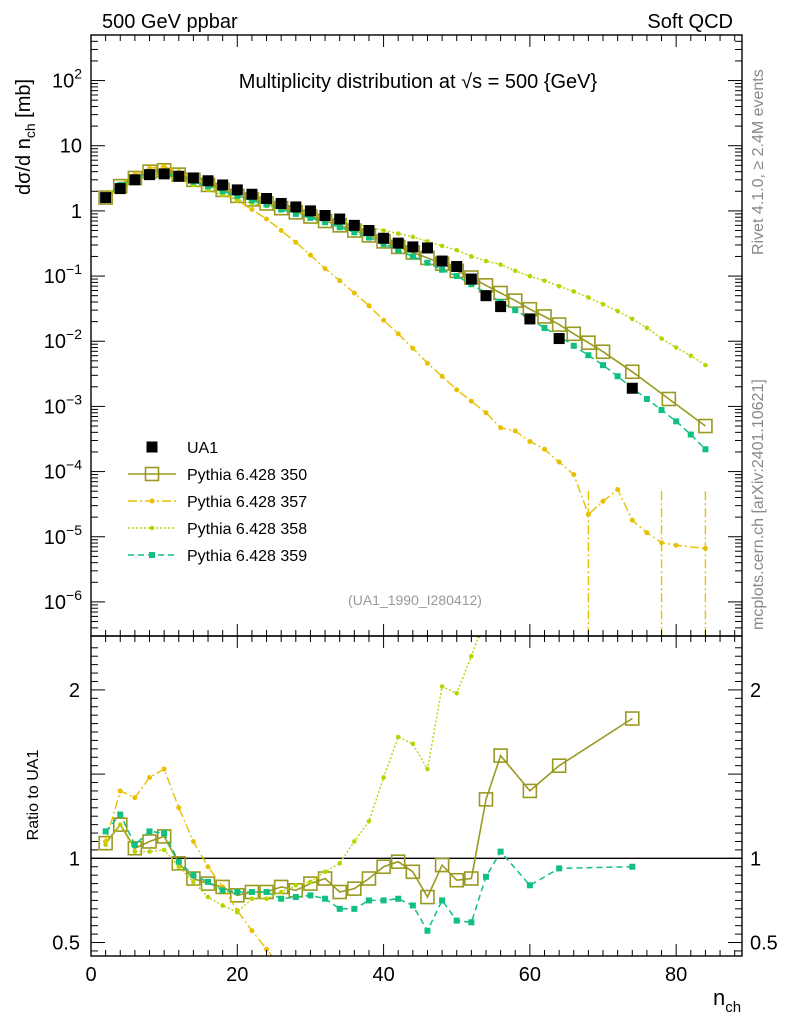 The height and width of the screenshot is (1024, 786). I want to click on side-label-rivet: Rivet 4.1.0, ≥ 2.4M events, so click(758, 162).